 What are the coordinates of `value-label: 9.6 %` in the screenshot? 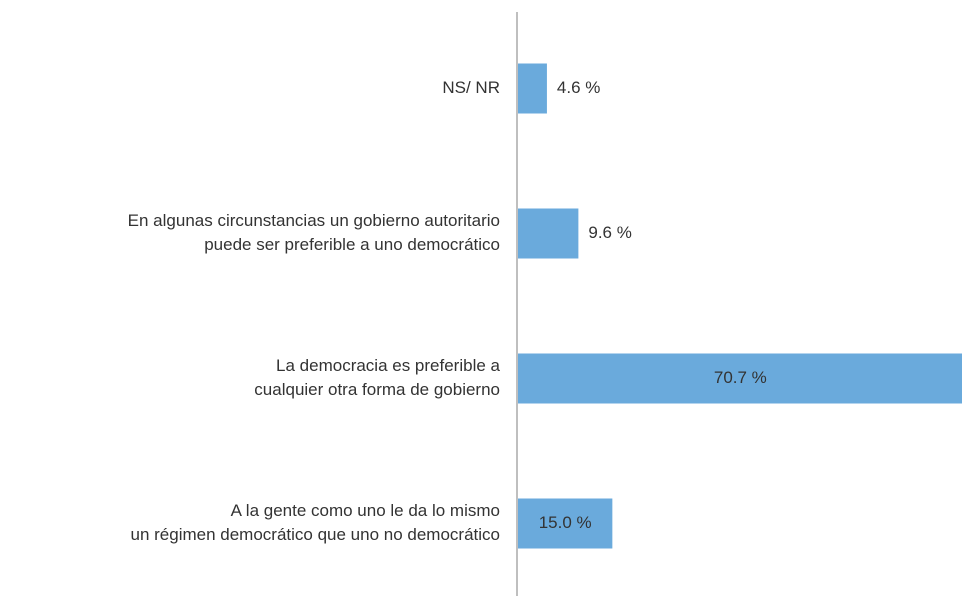 It's located at (609, 232).